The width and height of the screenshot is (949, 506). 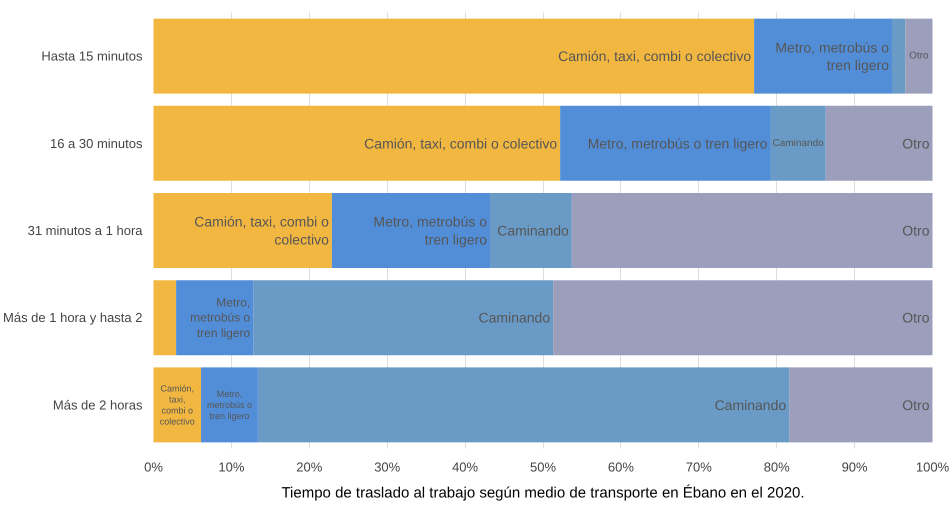 What do you see at coordinates (543, 467) in the screenshot?
I see `x-tick-label: 50%` at bounding box center [543, 467].